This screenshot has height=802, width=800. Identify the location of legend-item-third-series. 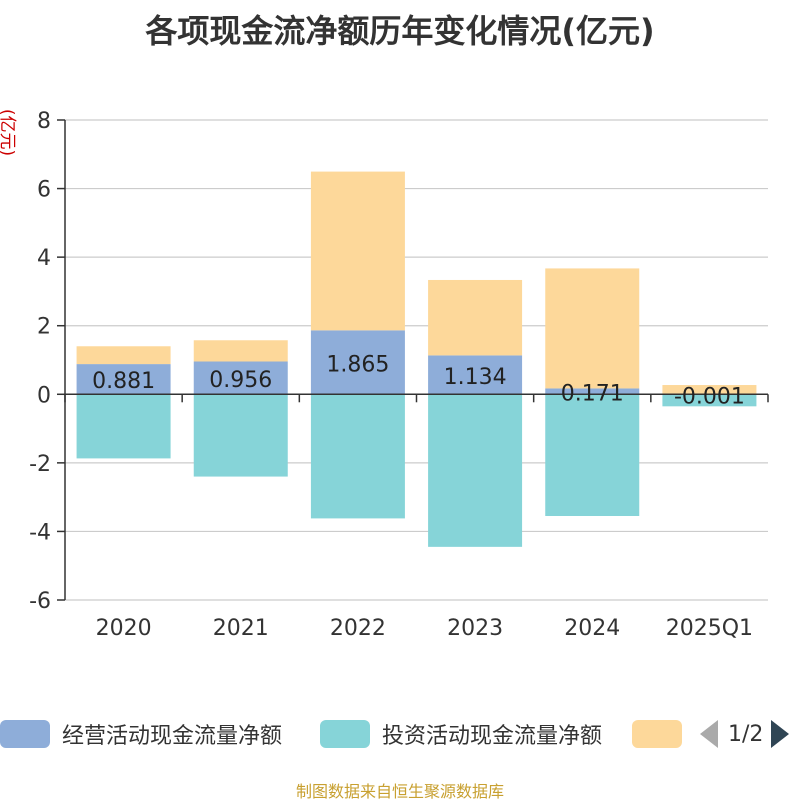
(657, 734).